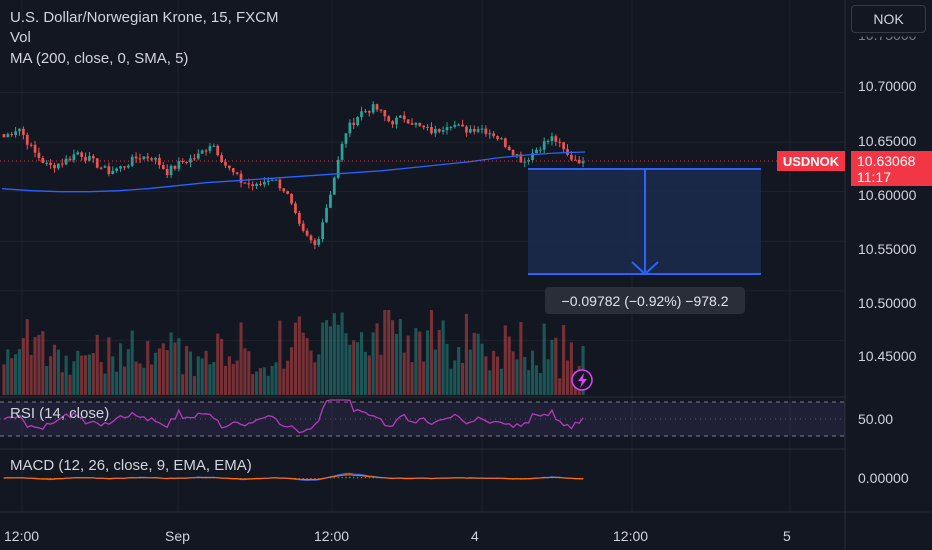  What do you see at coordinates (144, 17) in the screenshot?
I see `chart-title: U.S. Dollar/Norwegian Krone, 15, FXCM` at bounding box center [144, 17].